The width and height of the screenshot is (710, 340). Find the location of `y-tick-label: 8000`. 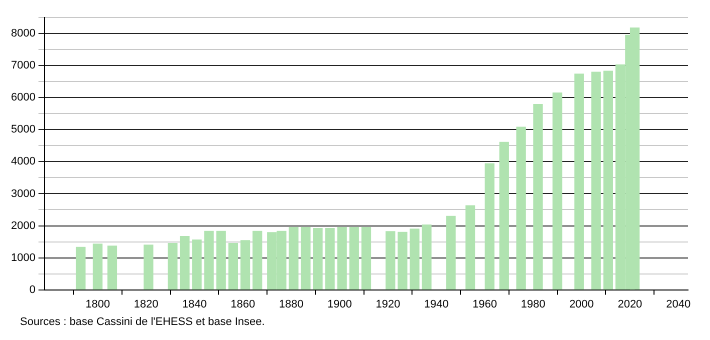

y-tick-label: 8000 is located at coordinates (23, 34).